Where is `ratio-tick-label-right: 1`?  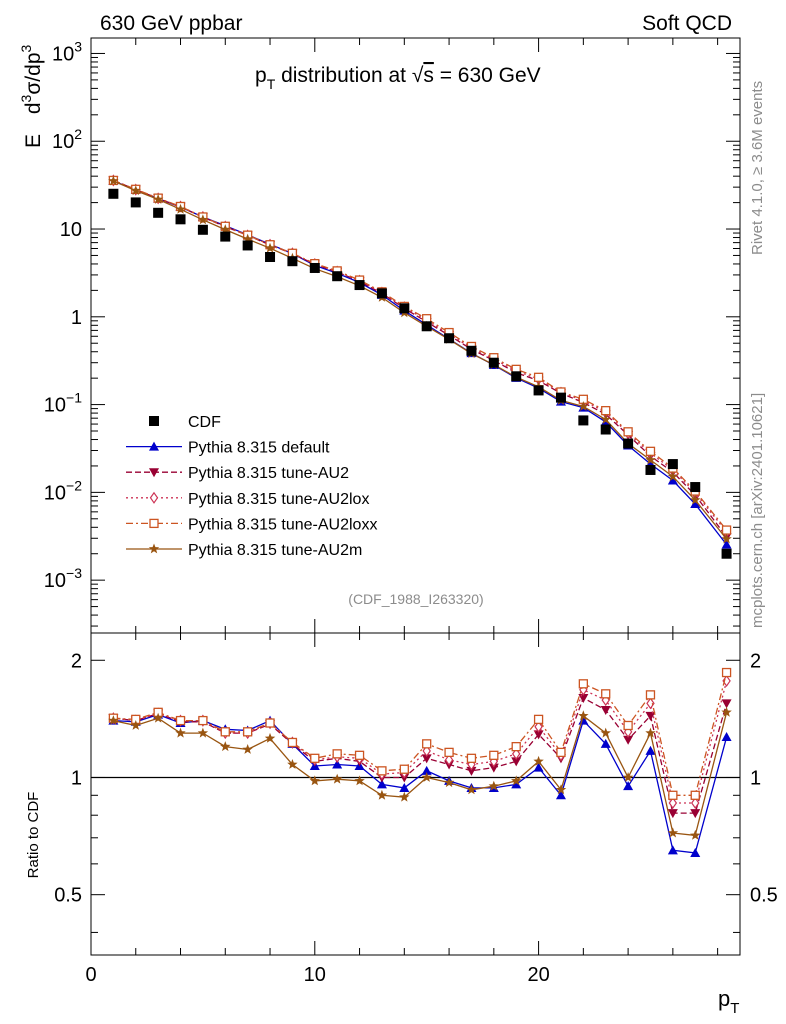
ratio-tick-label-right: 1 is located at coordinates (755, 778).